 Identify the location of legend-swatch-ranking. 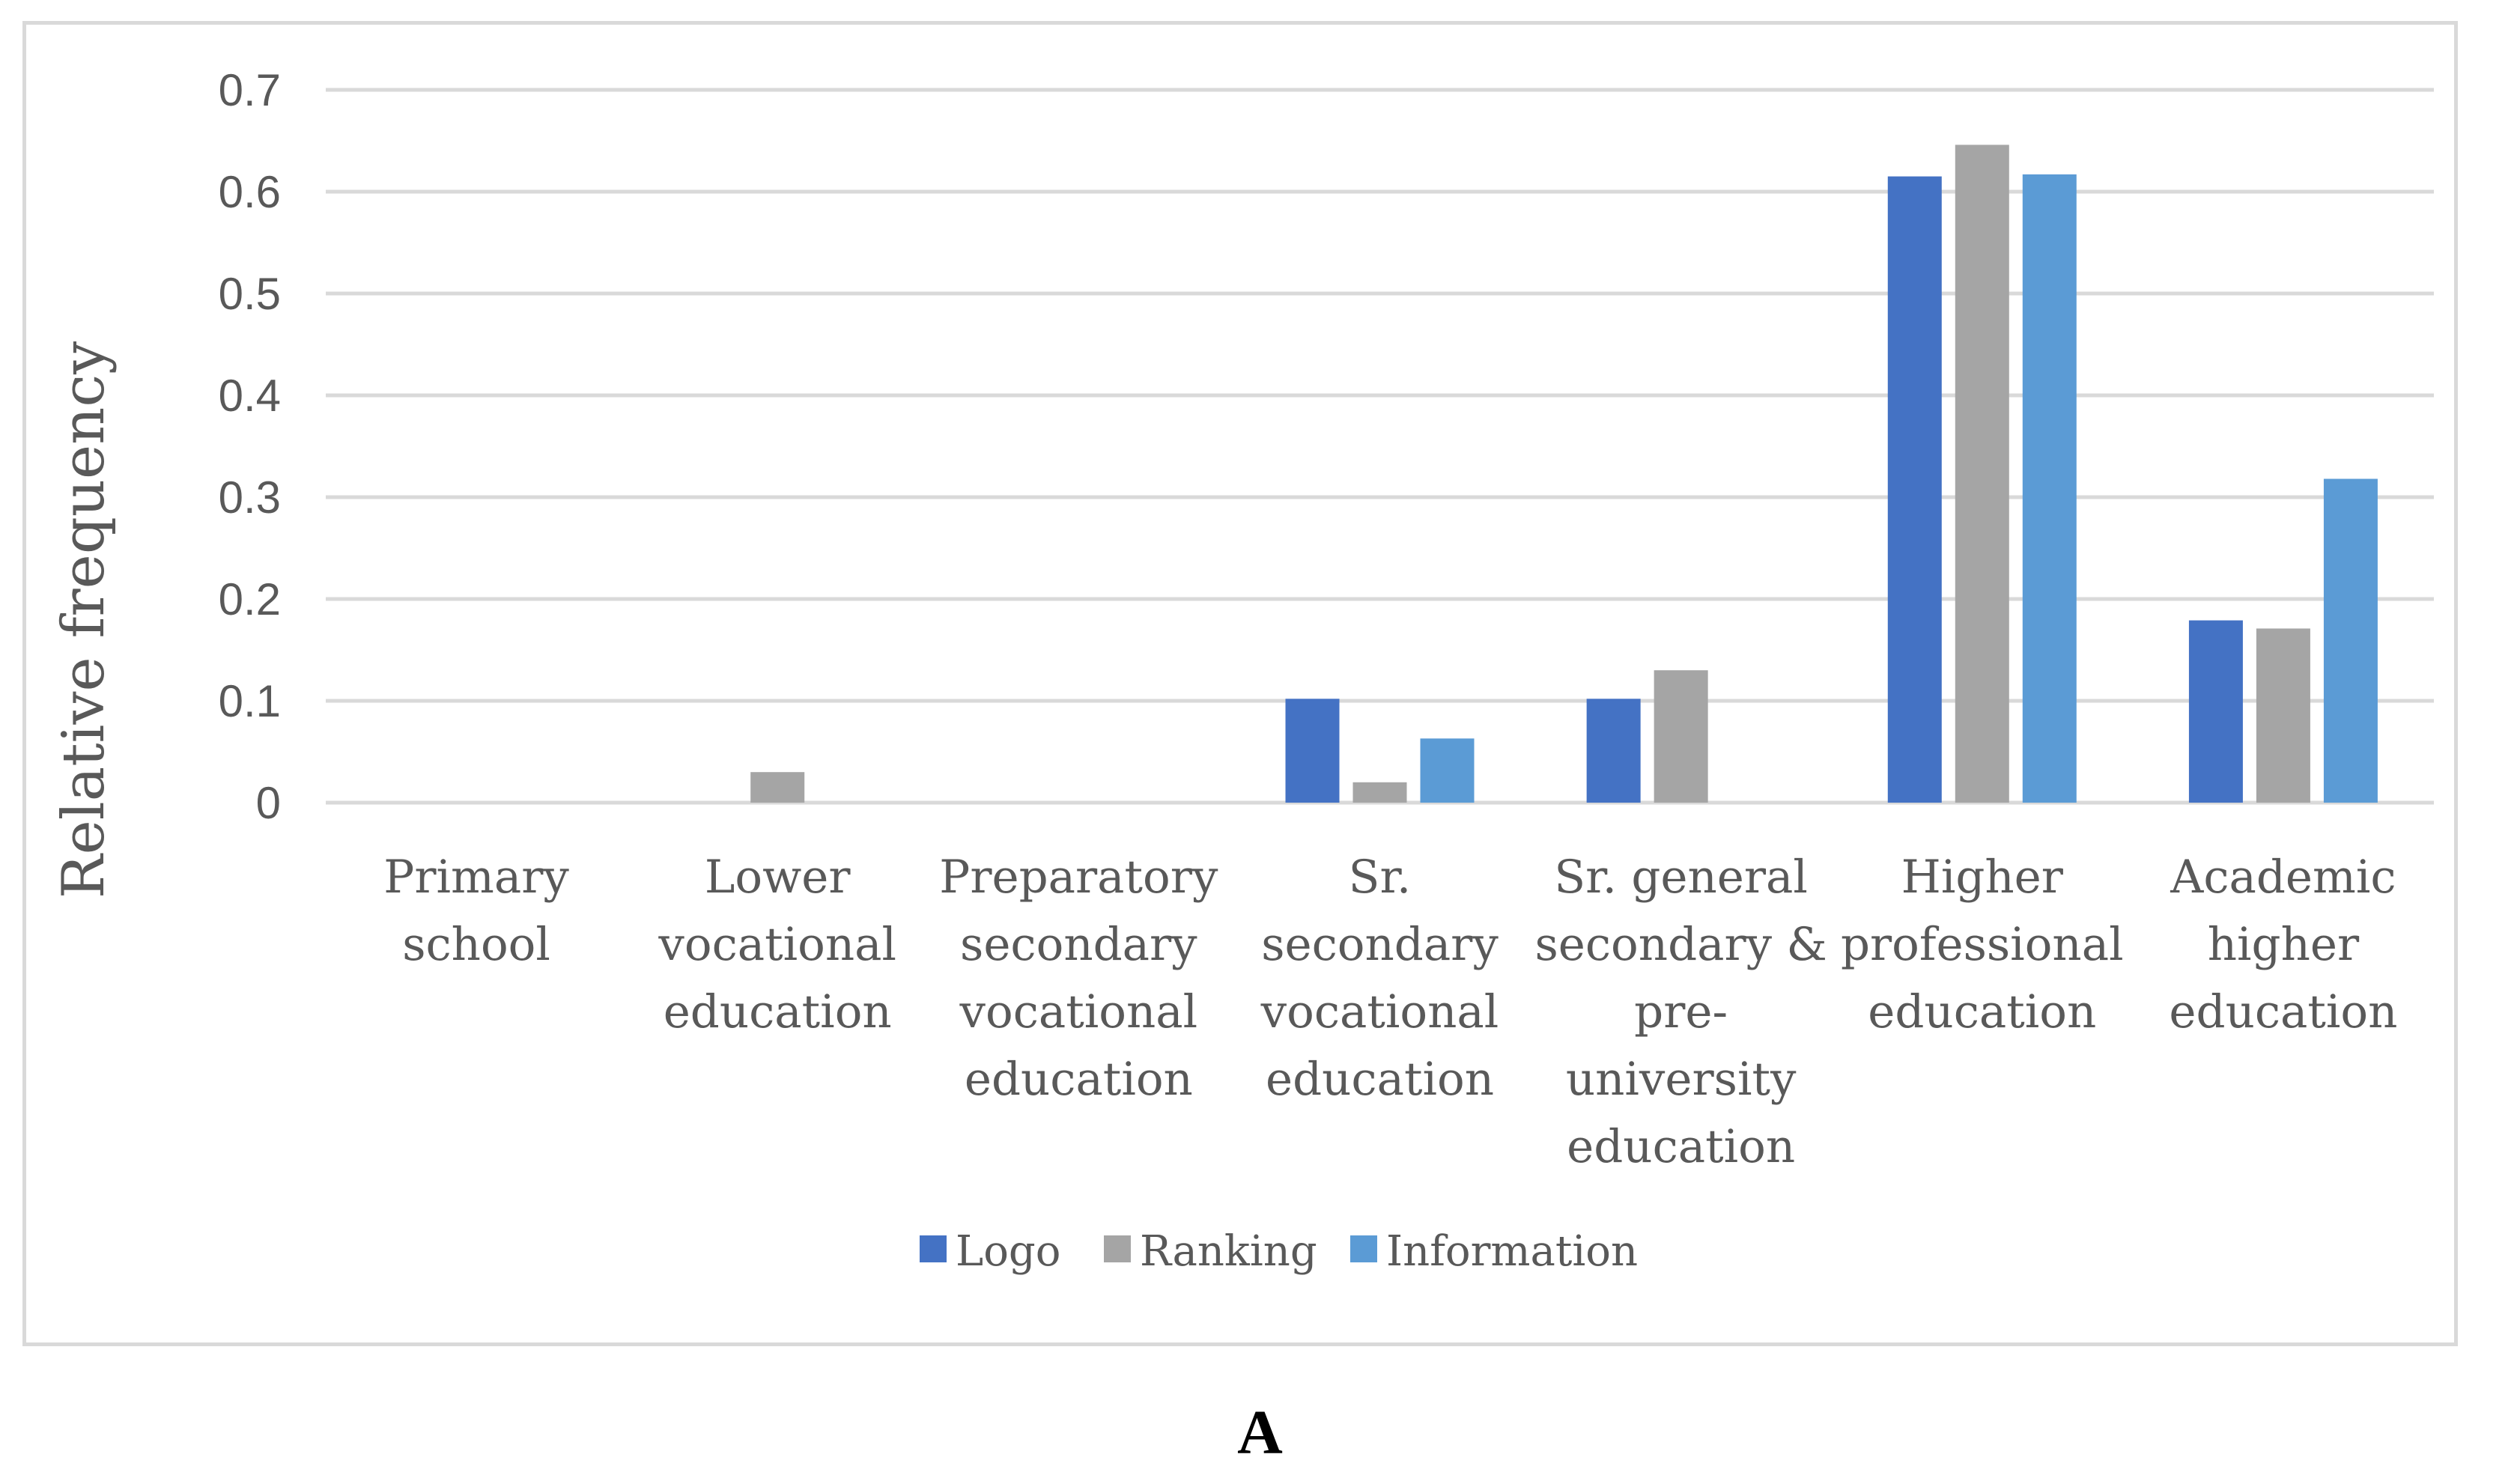
(1117, 1248).